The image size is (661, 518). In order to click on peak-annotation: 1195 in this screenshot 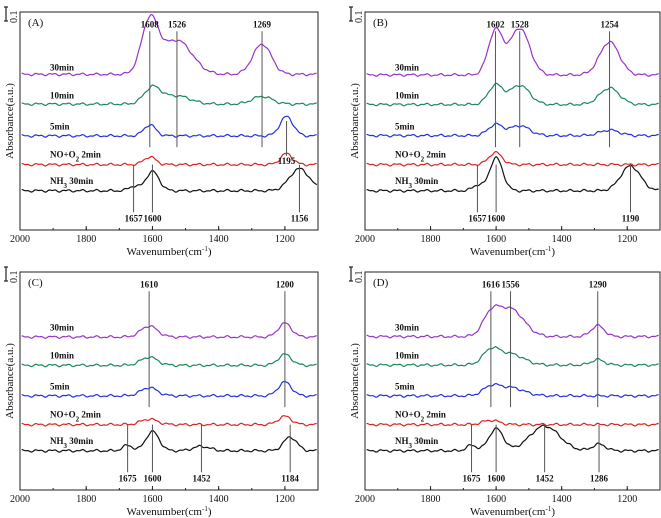, I will do `click(287, 161)`.